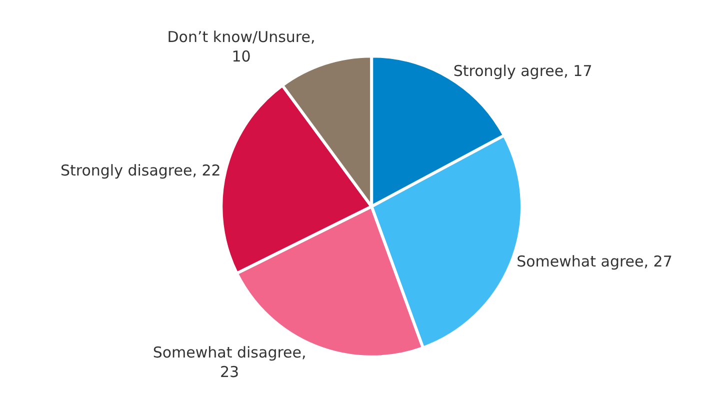 This screenshot has width=725, height=413. Describe the element at coordinates (241, 47) in the screenshot. I see `slice-label: Don’t know/Unsure, 10` at that location.